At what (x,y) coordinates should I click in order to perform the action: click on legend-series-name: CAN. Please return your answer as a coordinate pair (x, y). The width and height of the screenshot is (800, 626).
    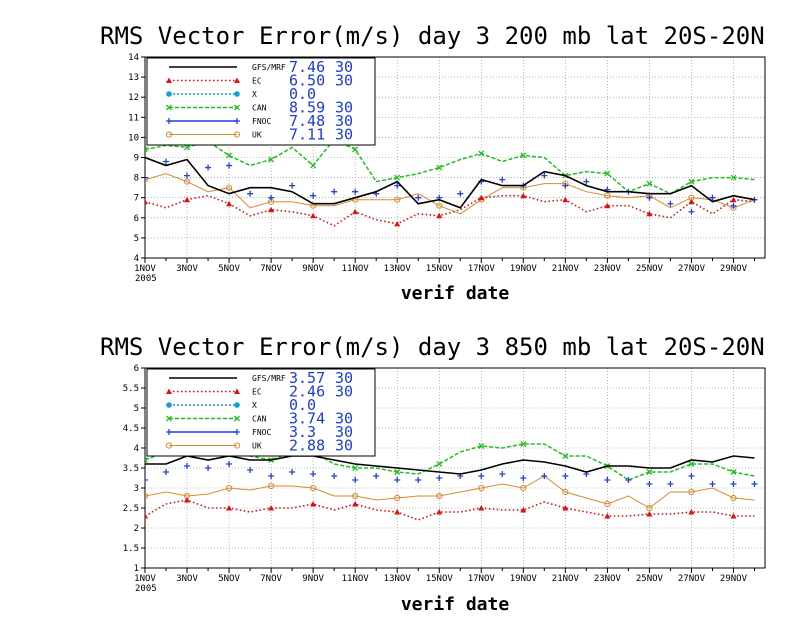
    Looking at the image, I should click on (259, 108).